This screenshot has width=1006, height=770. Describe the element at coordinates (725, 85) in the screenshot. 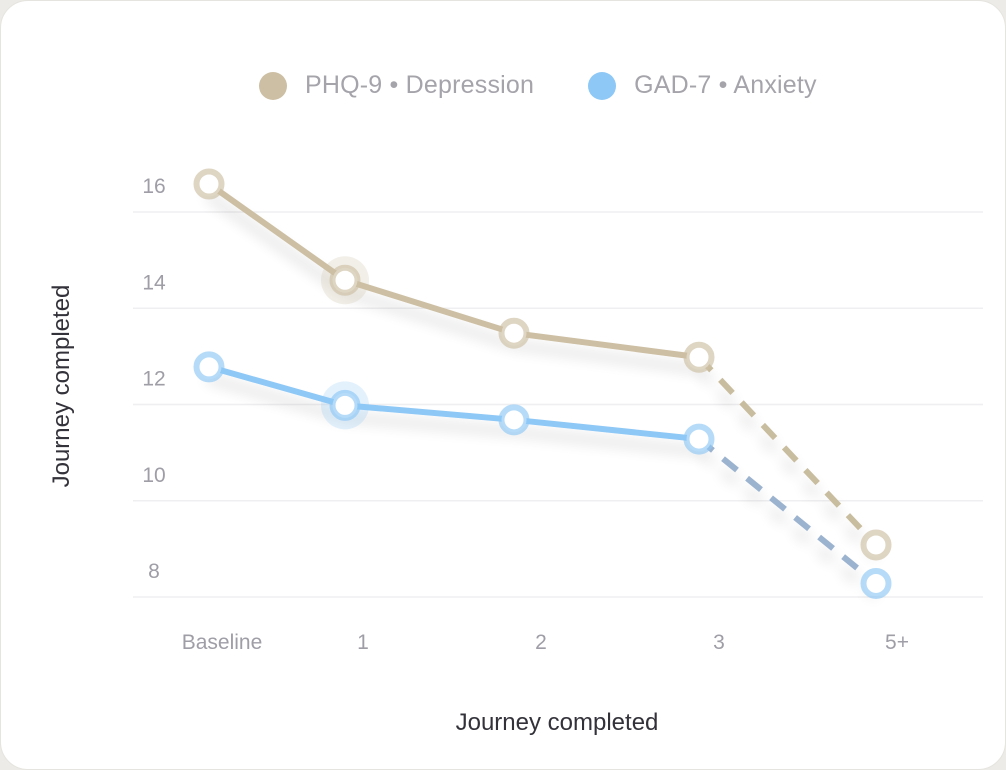

I see `legend-label-gad7: GAD-7 • Anxiety` at that location.